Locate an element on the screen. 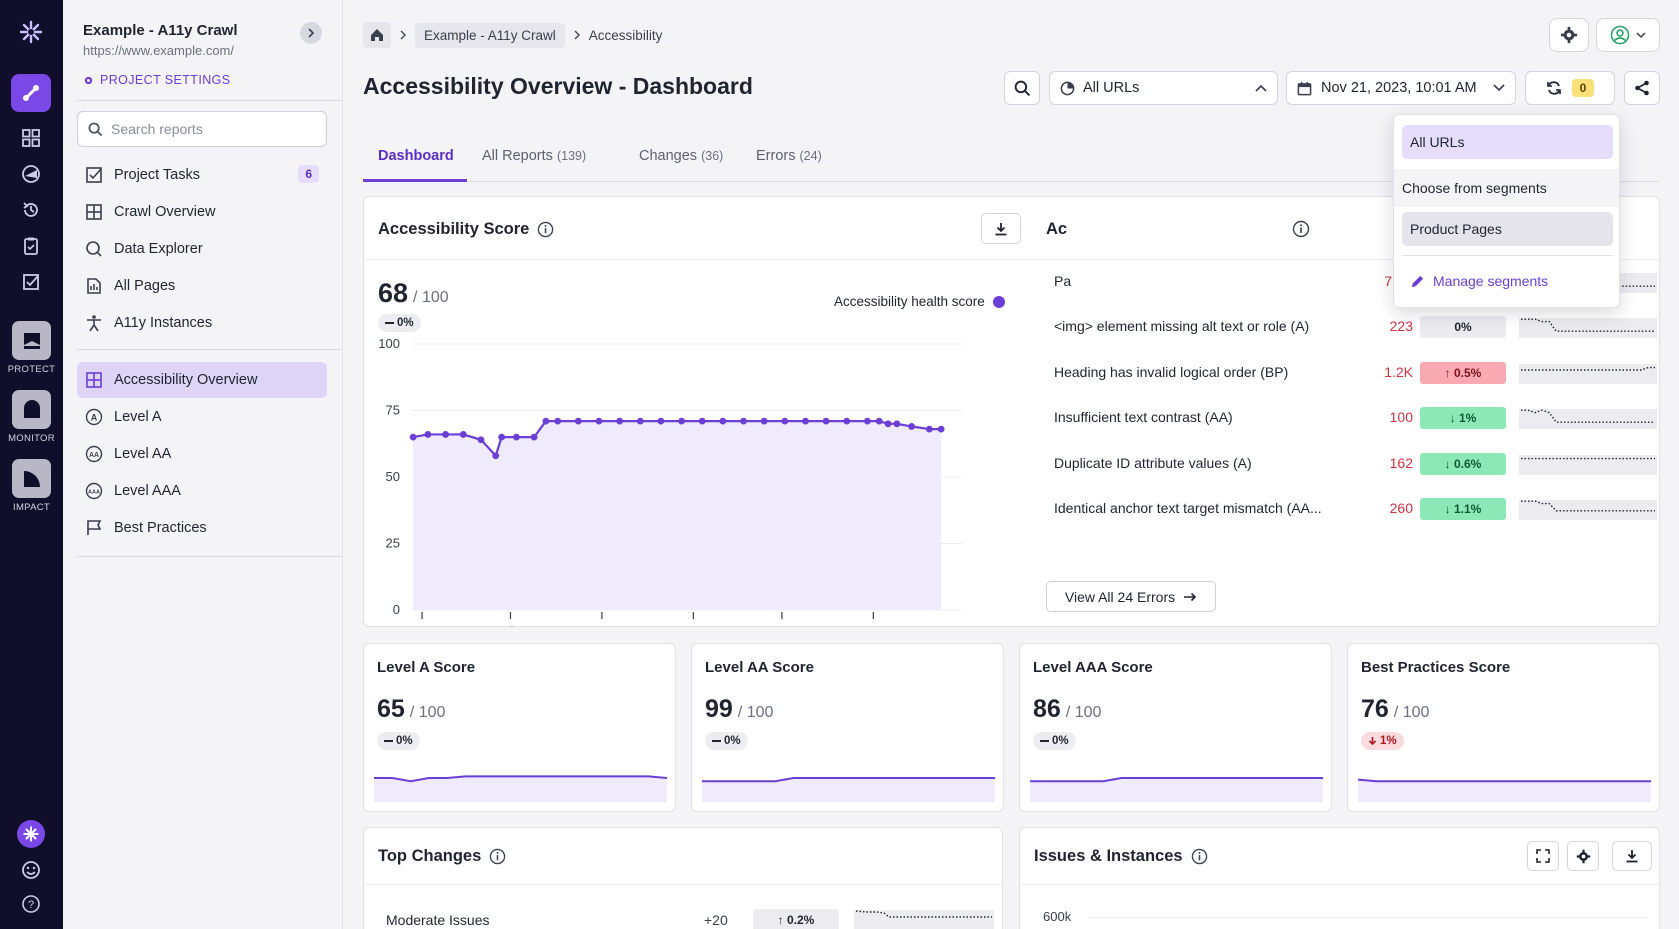  sidebar-item-a11y-instances: A11y Instances is located at coordinates (202, 323).